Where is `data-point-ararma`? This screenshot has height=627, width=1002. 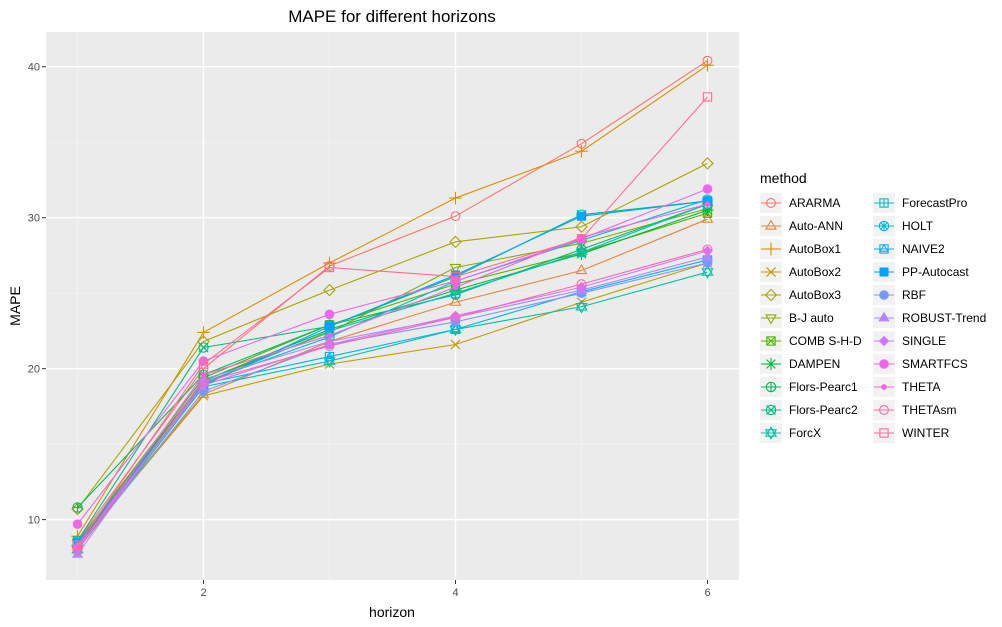
data-point-ararma is located at coordinates (455, 216).